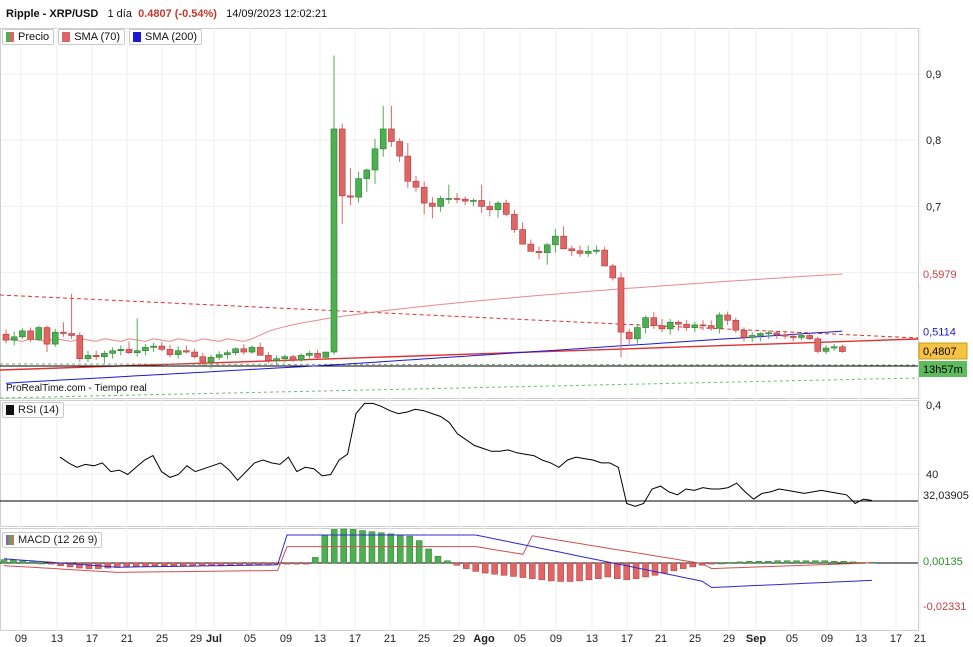  What do you see at coordinates (52, 14) in the screenshot?
I see `instrument-name: Ripple - XRP/USD` at bounding box center [52, 14].